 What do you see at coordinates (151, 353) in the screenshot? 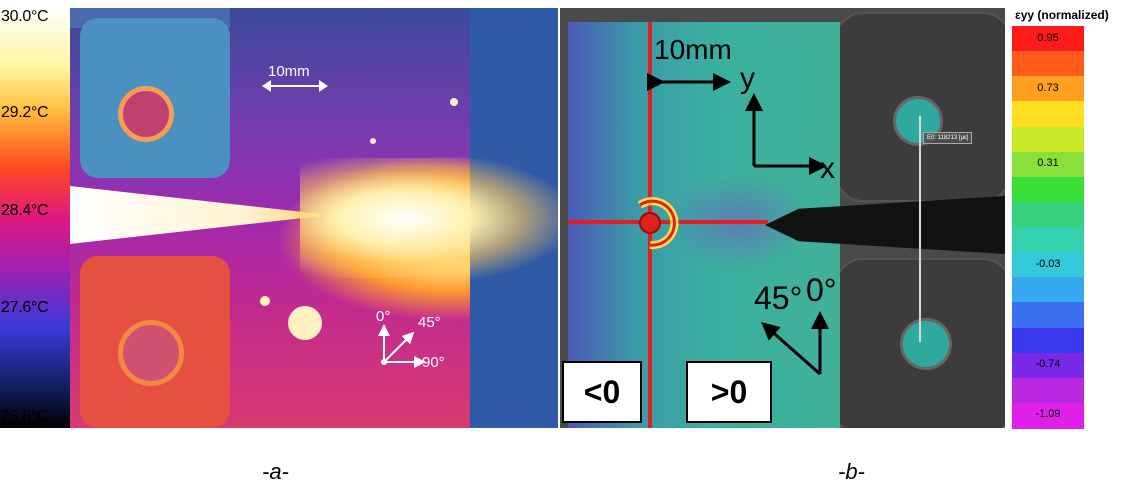
I see `lower-pin-hole` at bounding box center [151, 353].